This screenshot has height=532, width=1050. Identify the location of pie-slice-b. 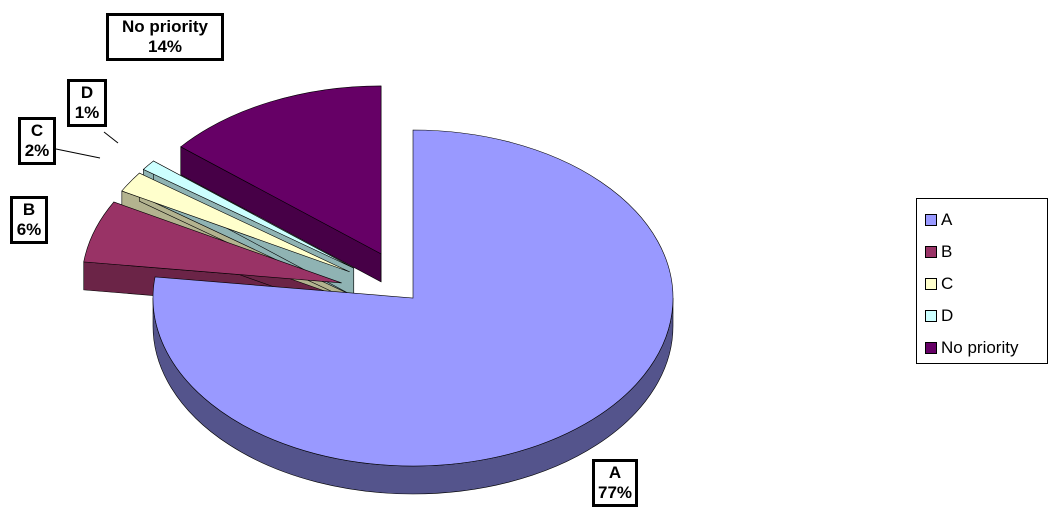
(212, 242).